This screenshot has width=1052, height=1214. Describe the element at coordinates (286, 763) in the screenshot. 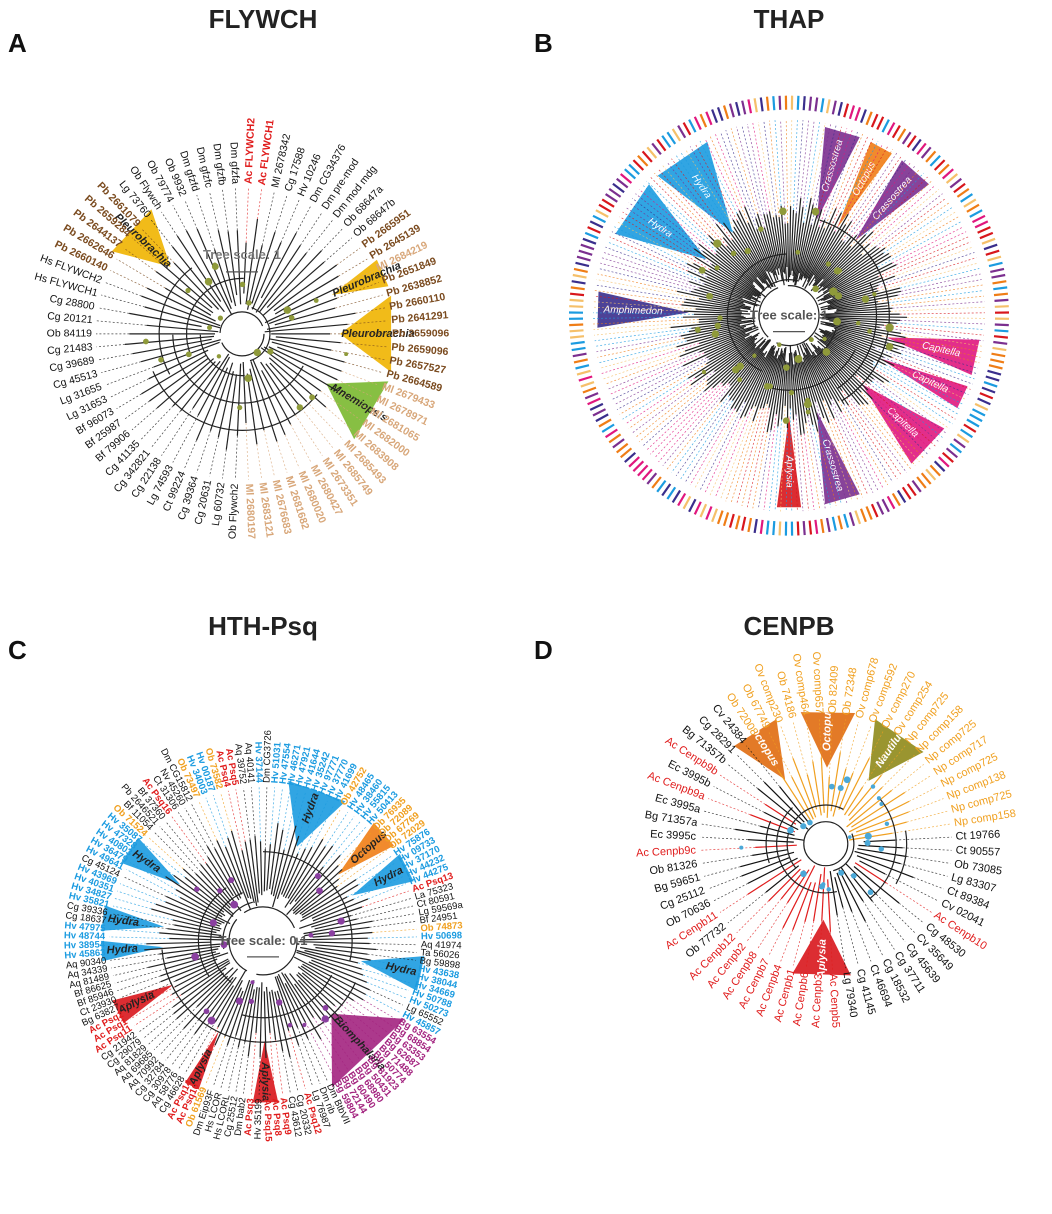

I see `leaf-label: Hv 47554` at that location.